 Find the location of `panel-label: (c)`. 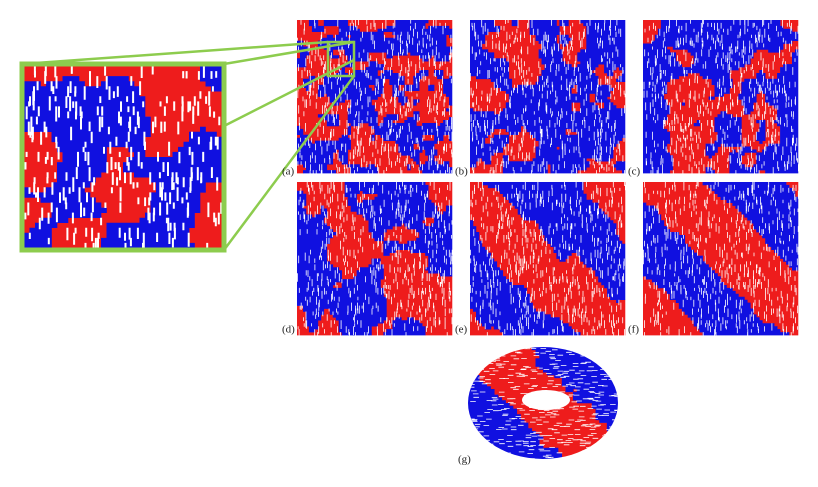

panel-label: (c) is located at coordinates (634, 172).